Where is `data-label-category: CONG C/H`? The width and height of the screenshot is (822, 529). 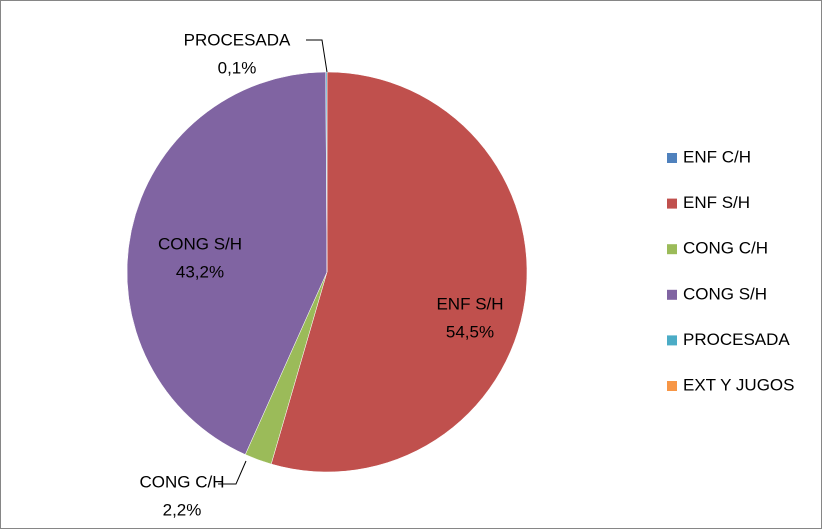
data-label-category: CONG C/H is located at coordinates (182, 481).